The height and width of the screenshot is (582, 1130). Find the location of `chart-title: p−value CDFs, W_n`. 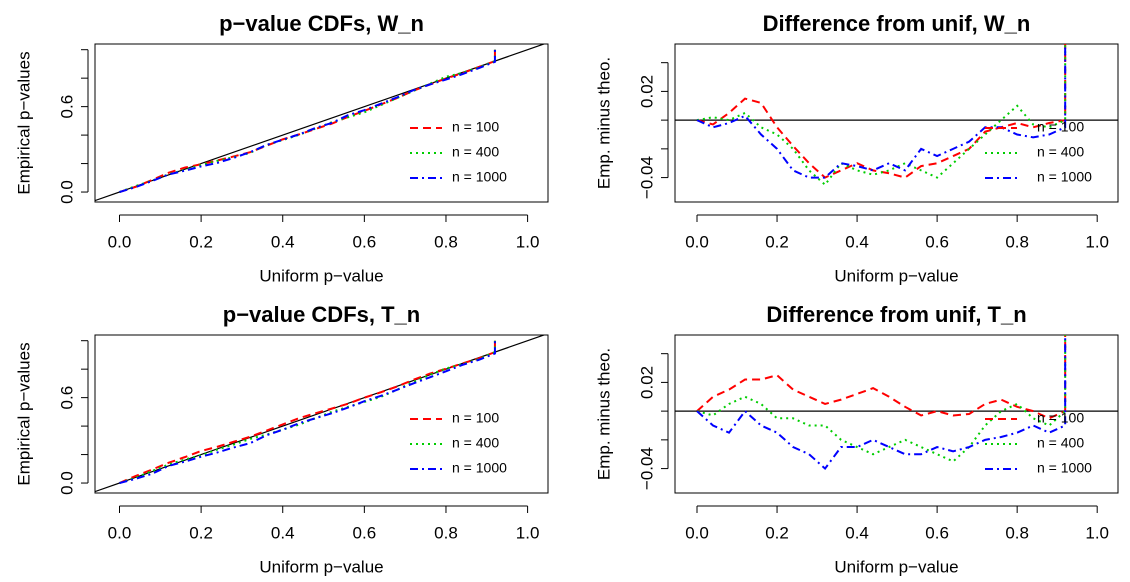

chart-title: p−value CDFs, W_n is located at coordinates (321, 23).